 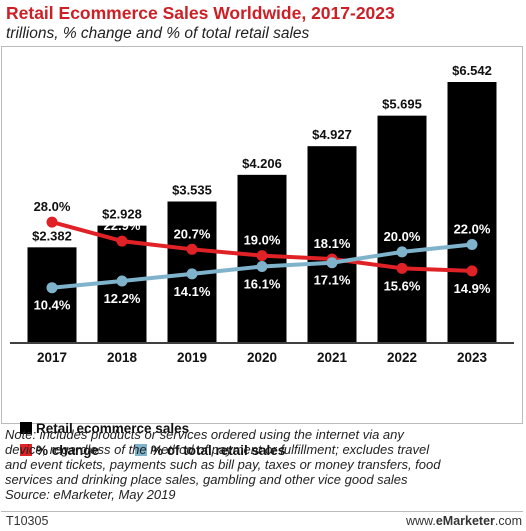 What do you see at coordinates (262, 240) in the screenshot?
I see `change-value-label: 19.0%` at bounding box center [262, 240].